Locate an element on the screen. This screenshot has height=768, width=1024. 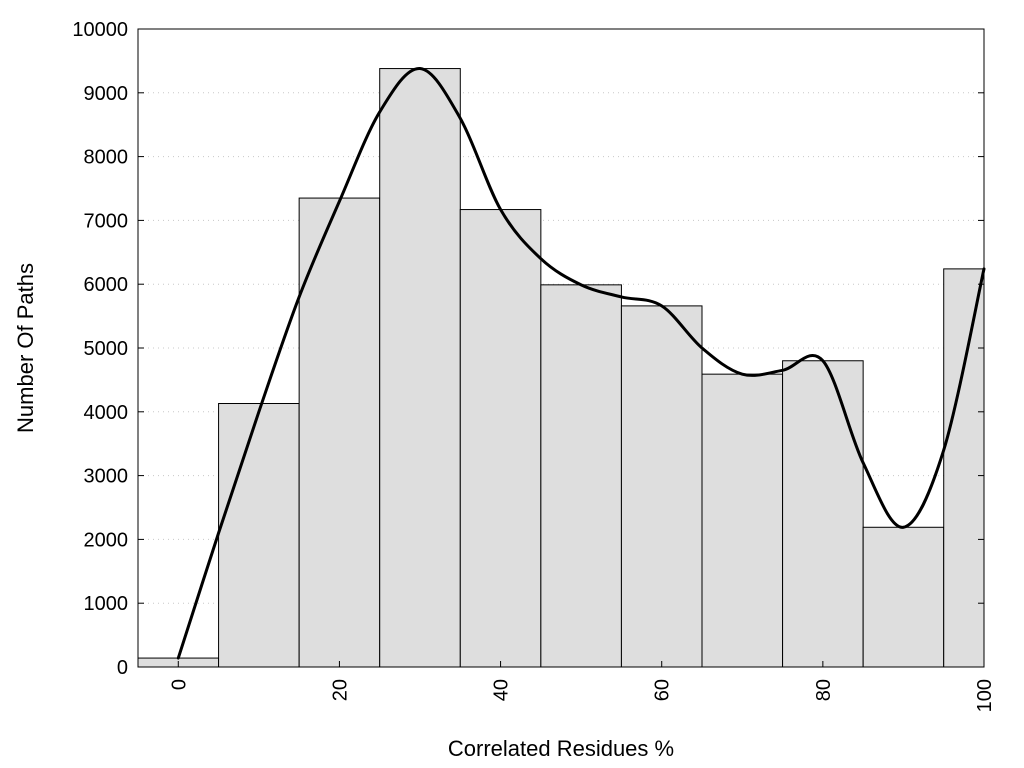
x-tick-label: 100 is located at coordinates (985, 695).